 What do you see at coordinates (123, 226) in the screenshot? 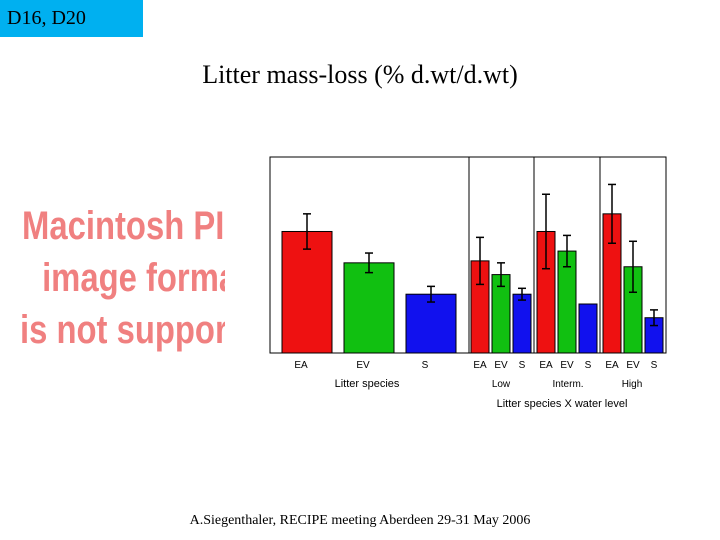
I see `placeholder-line: Macintosh PICT` at bounding box center [123, 226].